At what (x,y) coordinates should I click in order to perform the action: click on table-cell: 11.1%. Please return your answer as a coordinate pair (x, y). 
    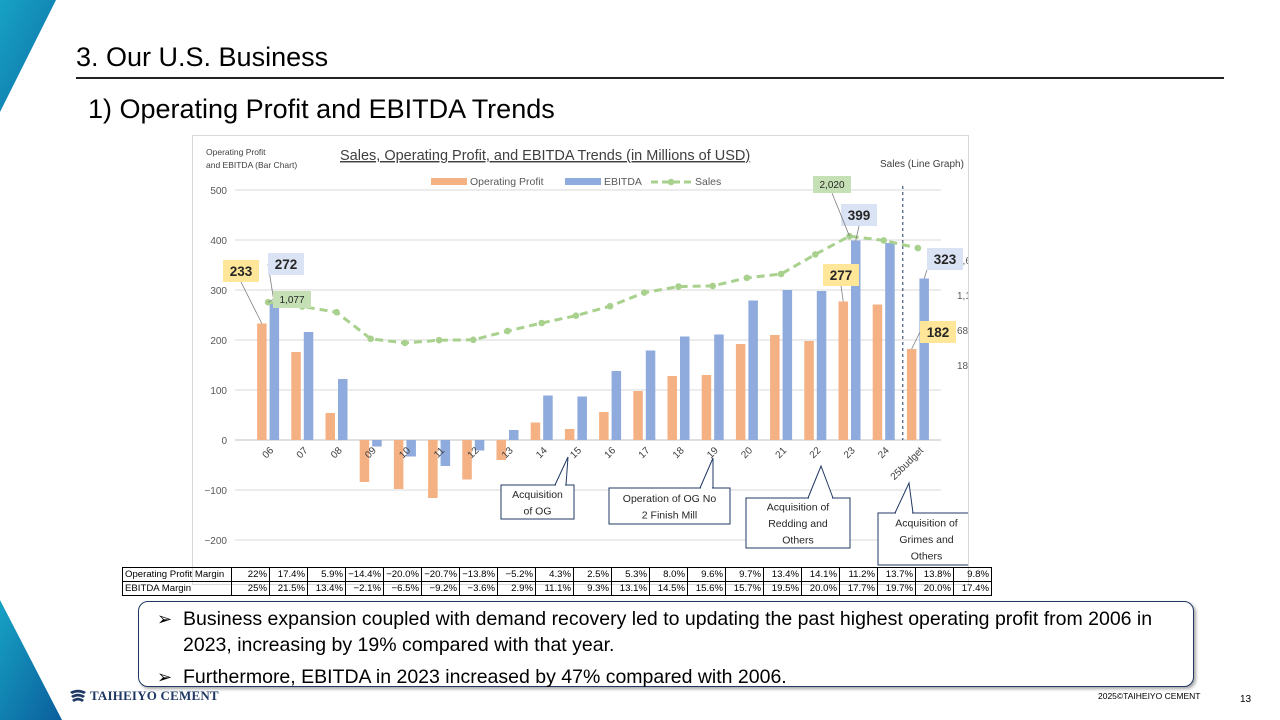
    Looking at the image, I should click on (554, 588).